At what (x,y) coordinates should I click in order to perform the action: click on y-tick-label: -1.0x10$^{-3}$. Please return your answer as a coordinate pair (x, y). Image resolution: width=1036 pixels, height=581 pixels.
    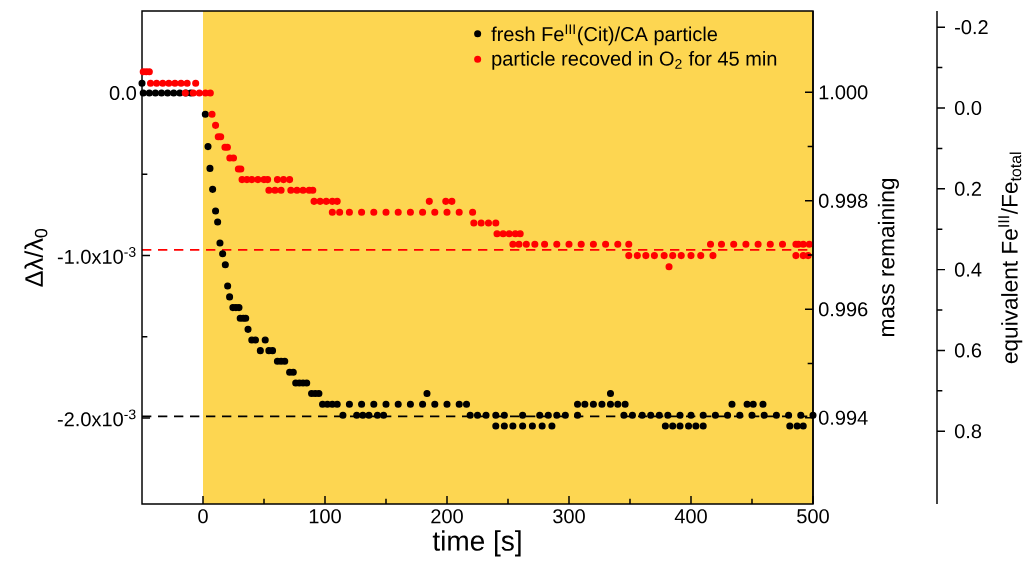
    Looking at the image, I should click on (96, 255).